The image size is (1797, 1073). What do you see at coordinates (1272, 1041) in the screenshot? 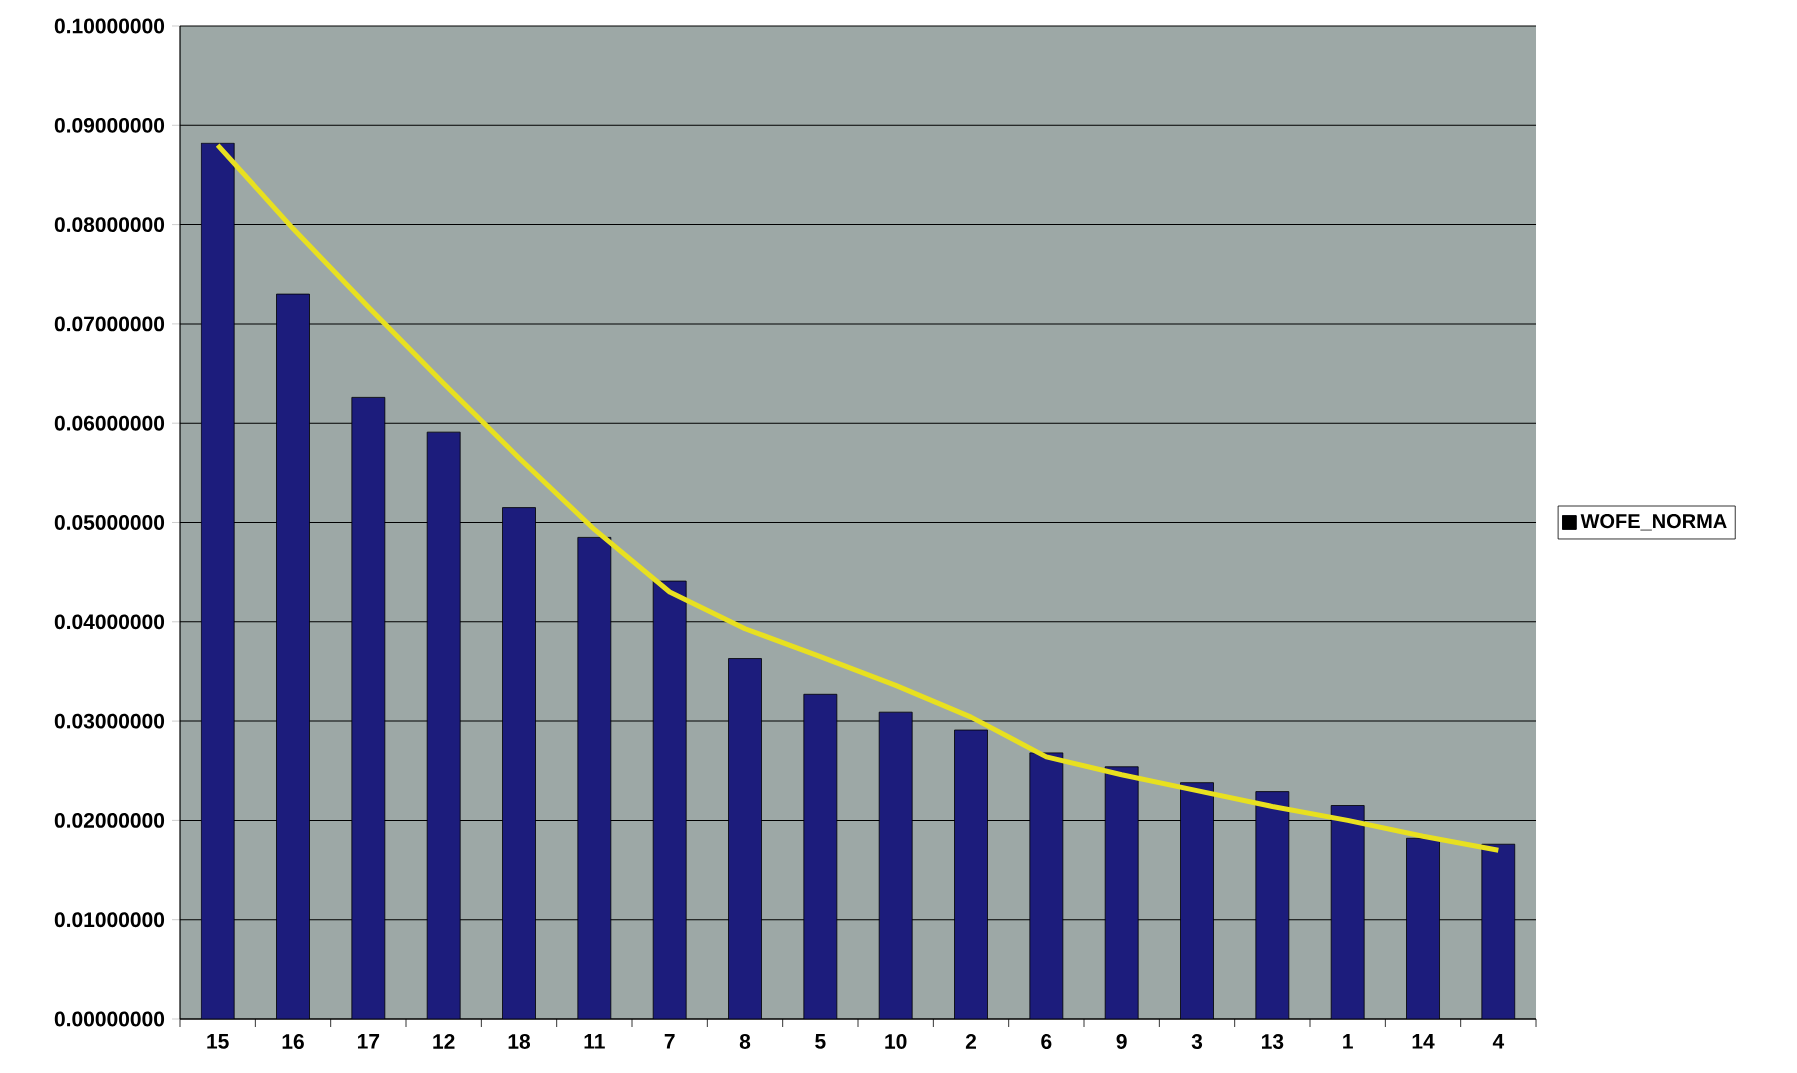
I see `x-tick-label: 13` at bounding box center [1272, 1041].